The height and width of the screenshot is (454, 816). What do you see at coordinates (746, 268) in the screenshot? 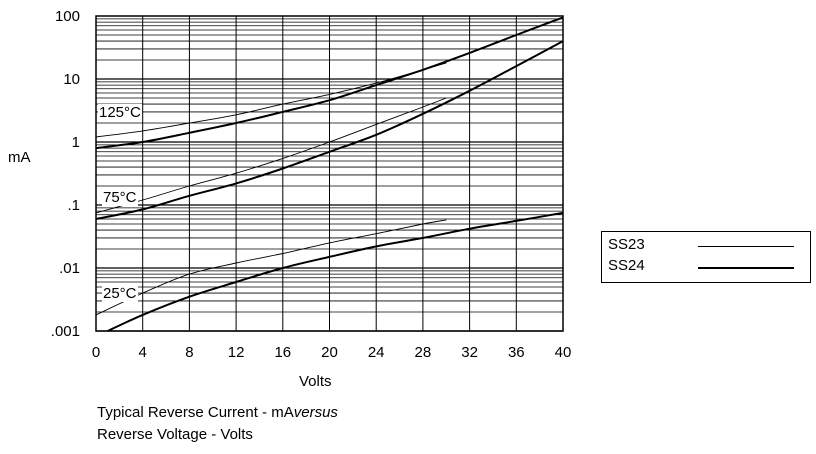
I see `legend-swatch-ss24` at bounding box center [746, 268].